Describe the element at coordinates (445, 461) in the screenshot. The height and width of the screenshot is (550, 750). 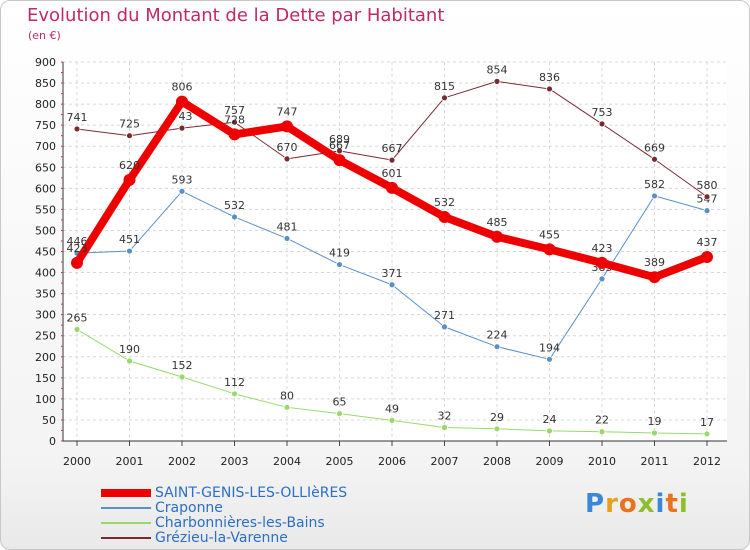
I see `x-tick-label: 2007` at that location.